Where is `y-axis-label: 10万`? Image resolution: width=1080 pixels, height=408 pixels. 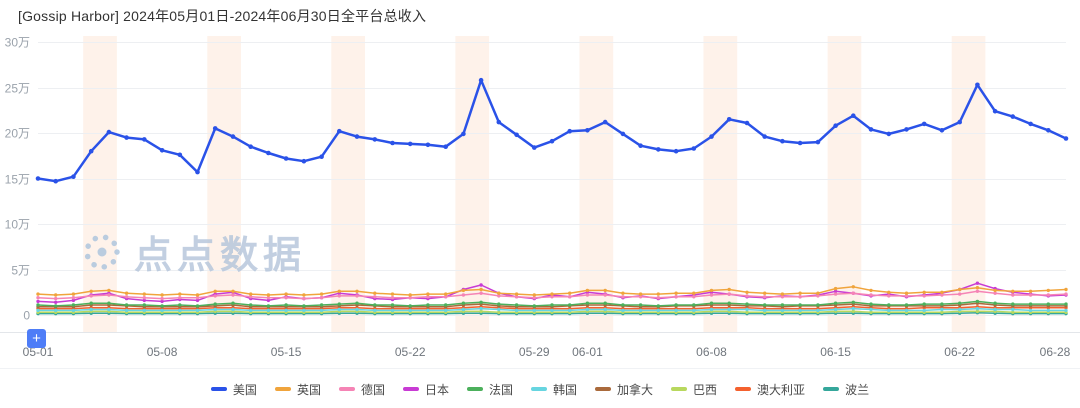
y-axis-label: 10万 is located at coordinates (17, 225).